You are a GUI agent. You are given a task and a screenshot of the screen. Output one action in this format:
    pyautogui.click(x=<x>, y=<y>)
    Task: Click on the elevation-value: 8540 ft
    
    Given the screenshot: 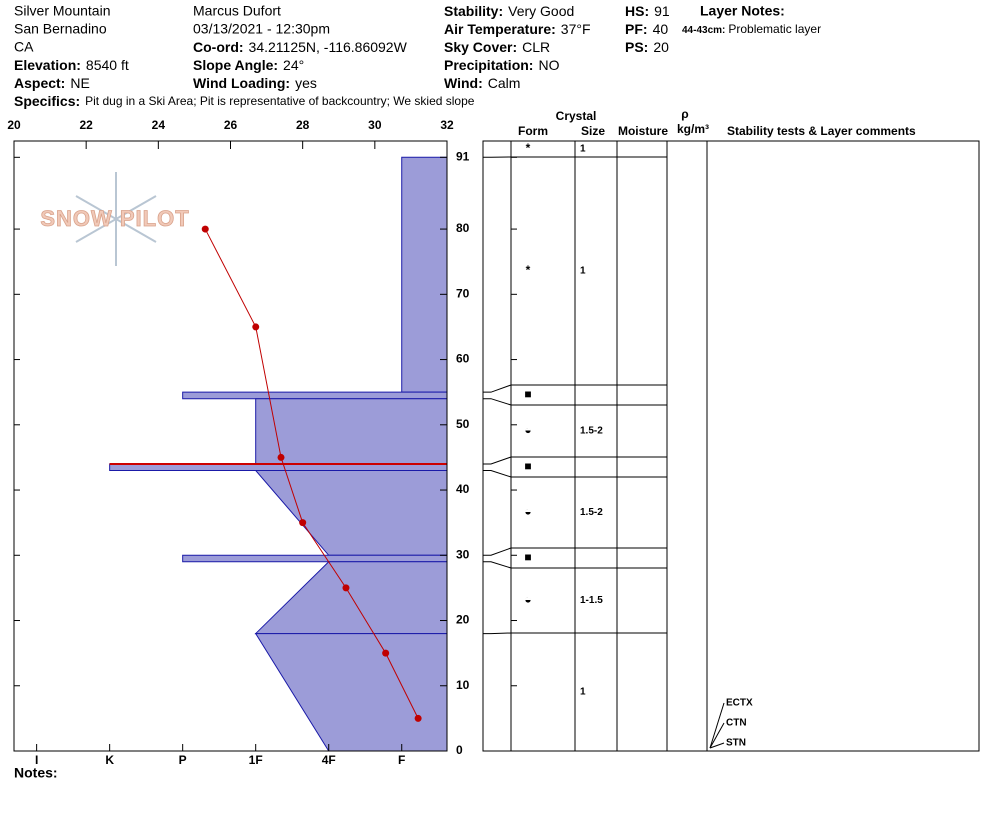 What is the action you would take?
    pyautogui.click(x=107, y=65)
    